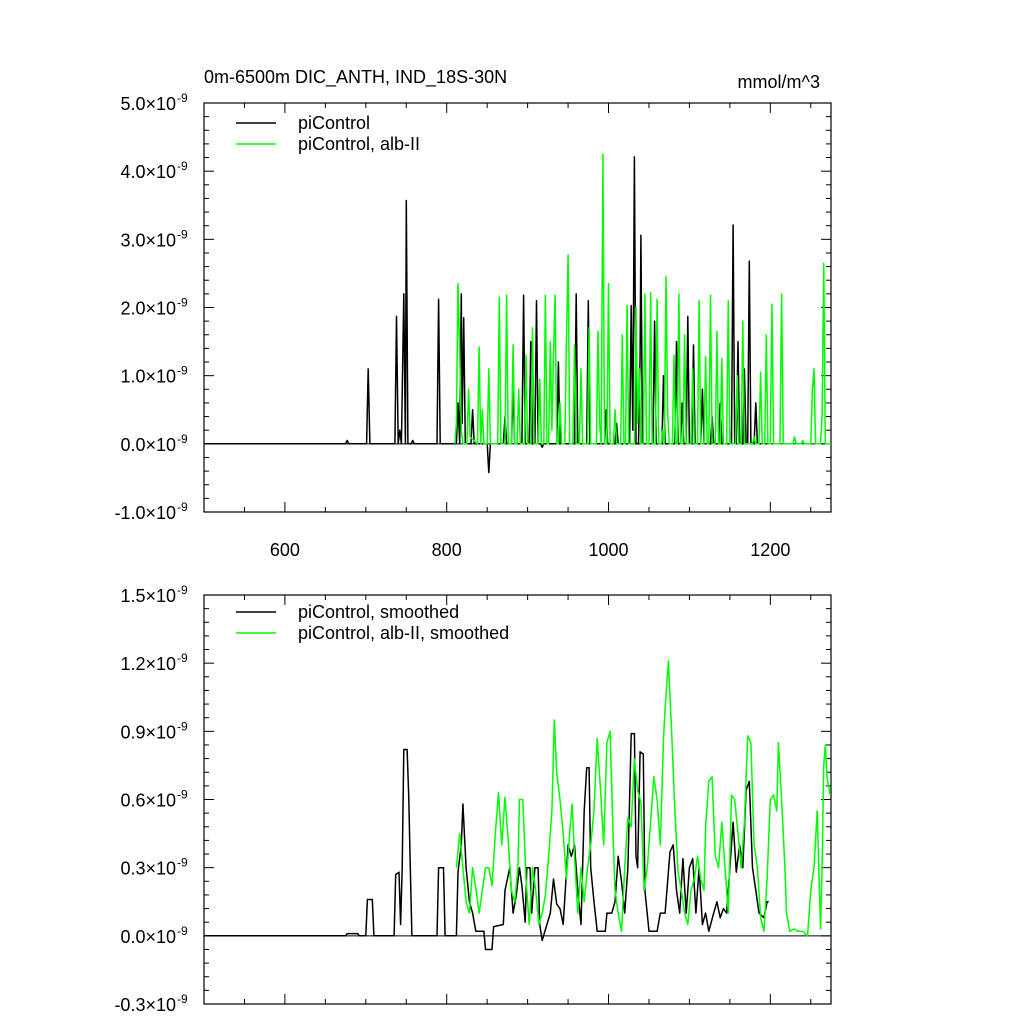 The height and width of the screenshot is (1024, 1024). What do you see at coordinates (145, 513) in the screenshot?
I see `y-tick-label: -1.0×10` at bounding box center [145, 513].